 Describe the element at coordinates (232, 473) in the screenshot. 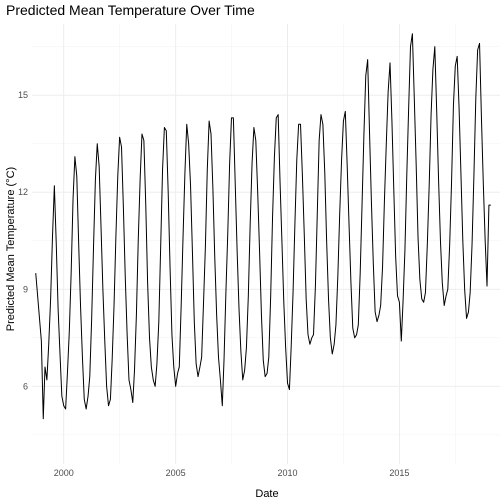

I see `x-tick-labels: 2000 2005 2010 2015` at that location.